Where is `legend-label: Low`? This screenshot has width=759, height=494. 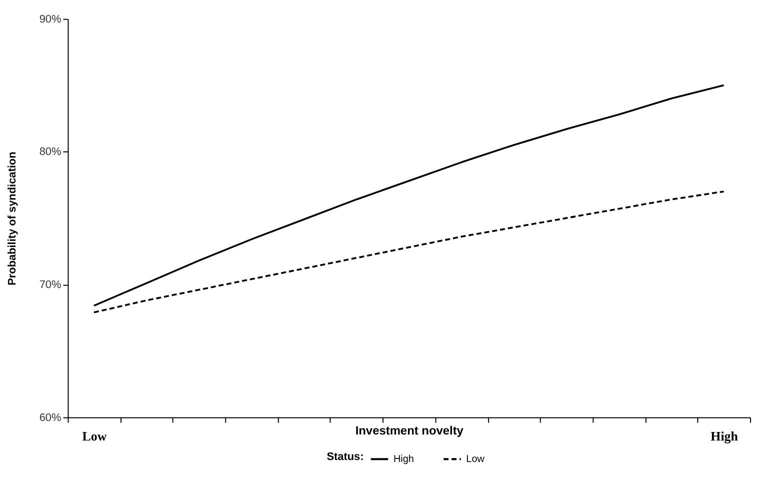 legend-label: Low is located at coordinates (476, 460).